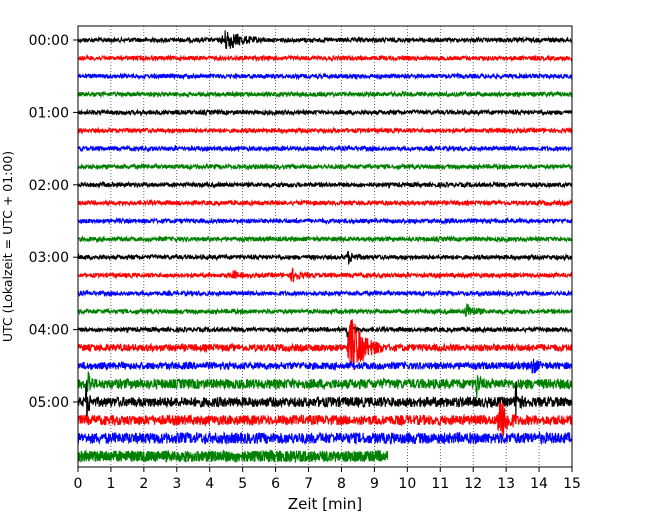 This screenshot has width=650, height=520. Describe the element at coordinates (308, 484) in the screenshot. I see `x-tick-label: 7` at that location.